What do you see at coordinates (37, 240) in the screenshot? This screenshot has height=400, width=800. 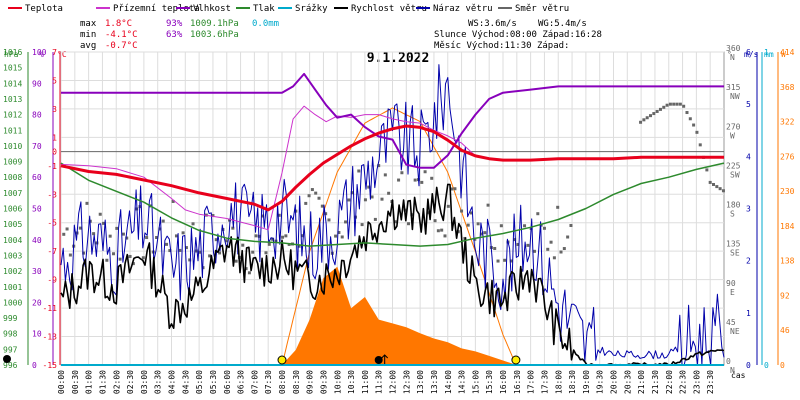 I see `y-tick-humidity: 40` at bounding box center [37, 240].